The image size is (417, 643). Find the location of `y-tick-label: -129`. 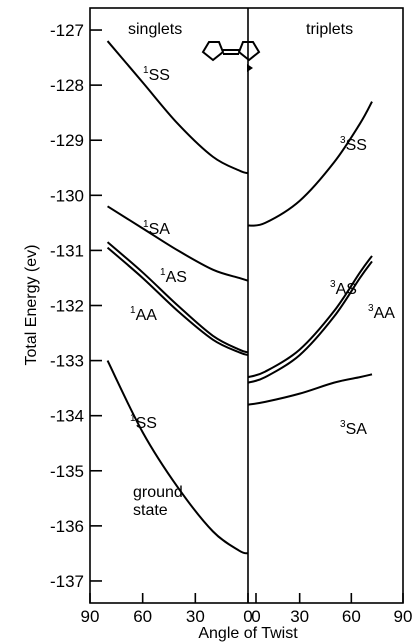

y-tick-label: -129 is located at coordinates (67, 140).